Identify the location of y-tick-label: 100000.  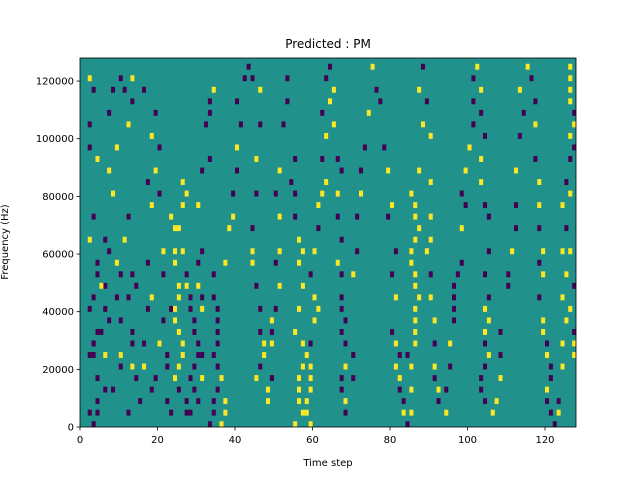
(55, 139).